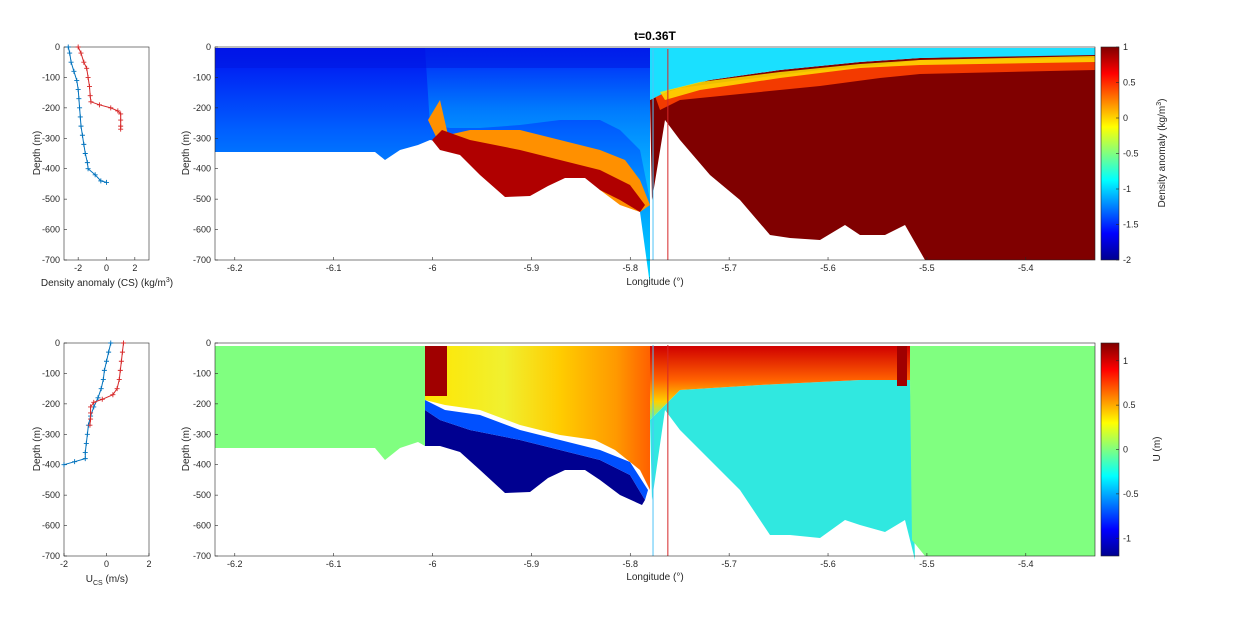 The width and height of the screenshot is (1250, 625). I want to click on lens-section, so click(537, 124).